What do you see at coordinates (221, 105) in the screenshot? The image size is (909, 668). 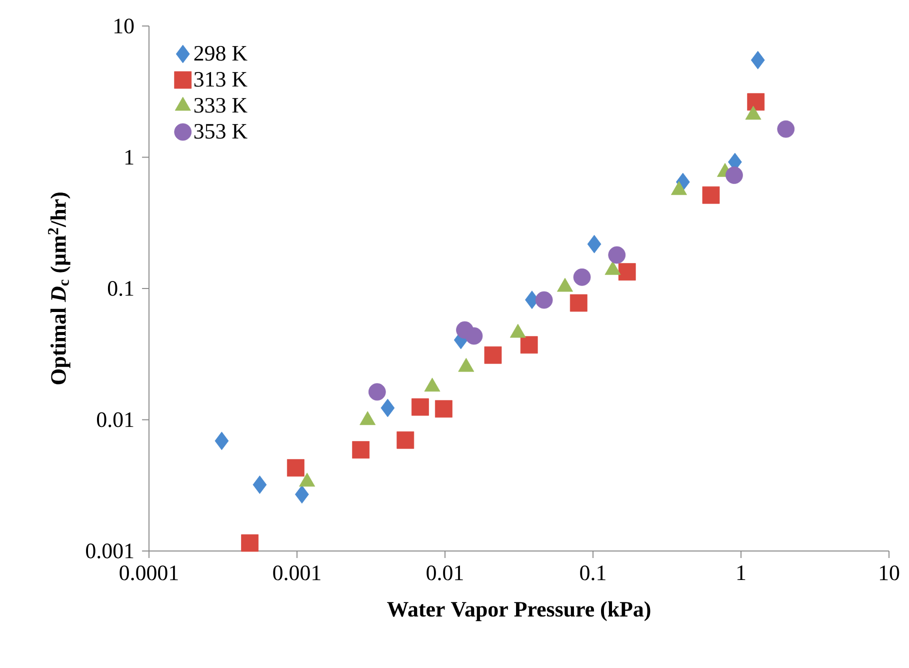 I see `legend-label: 333 K` at bounding box center [221, 105].